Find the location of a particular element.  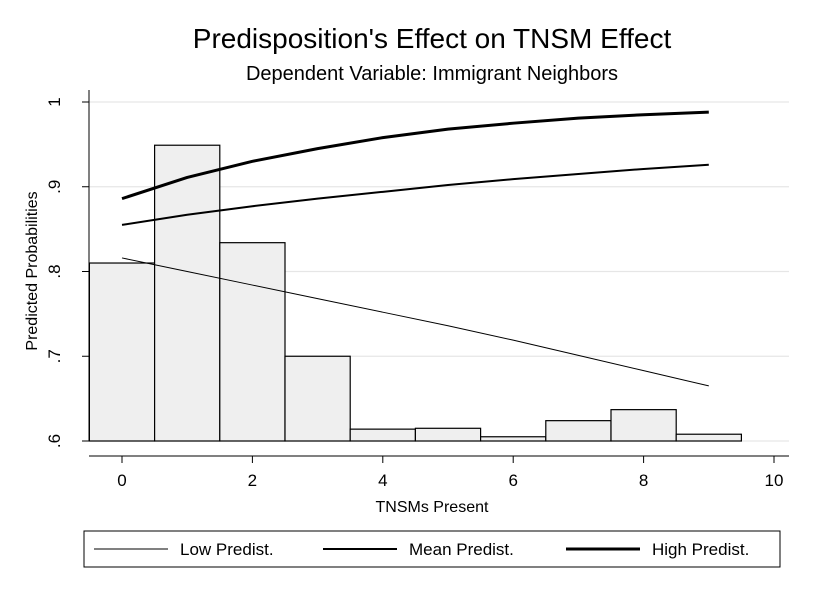

x-tick-label: 0 is located at coordinates (121, 480).